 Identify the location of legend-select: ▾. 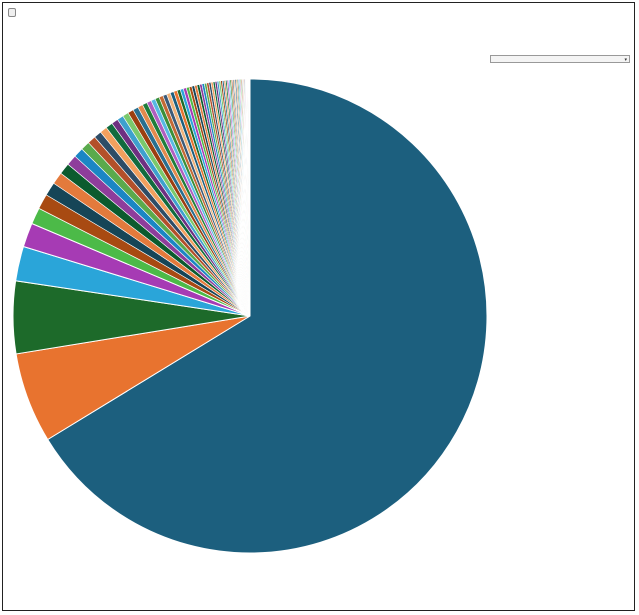
(560, 59).